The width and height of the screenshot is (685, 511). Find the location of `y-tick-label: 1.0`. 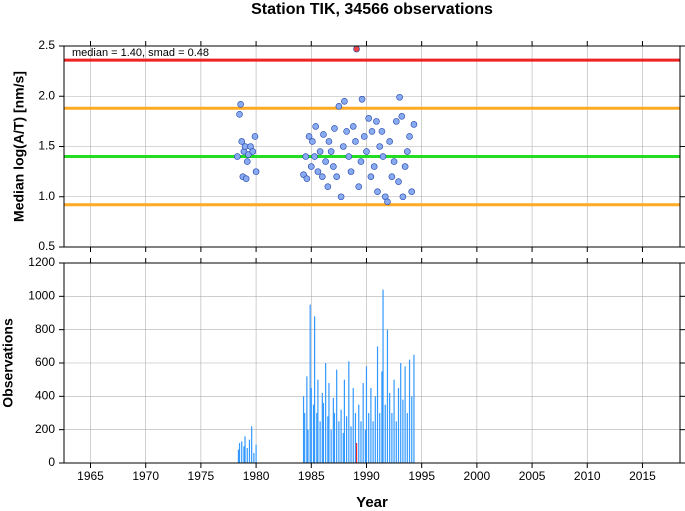

y-tick-label: 1.0 is located at coordinates (46, 196).